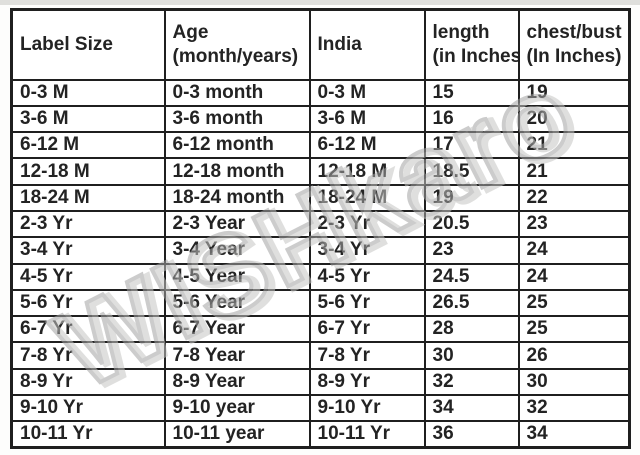 The width and height of the screenshot is (640, 455). I want to click on cell-length: 24.5, so click(471, 276).